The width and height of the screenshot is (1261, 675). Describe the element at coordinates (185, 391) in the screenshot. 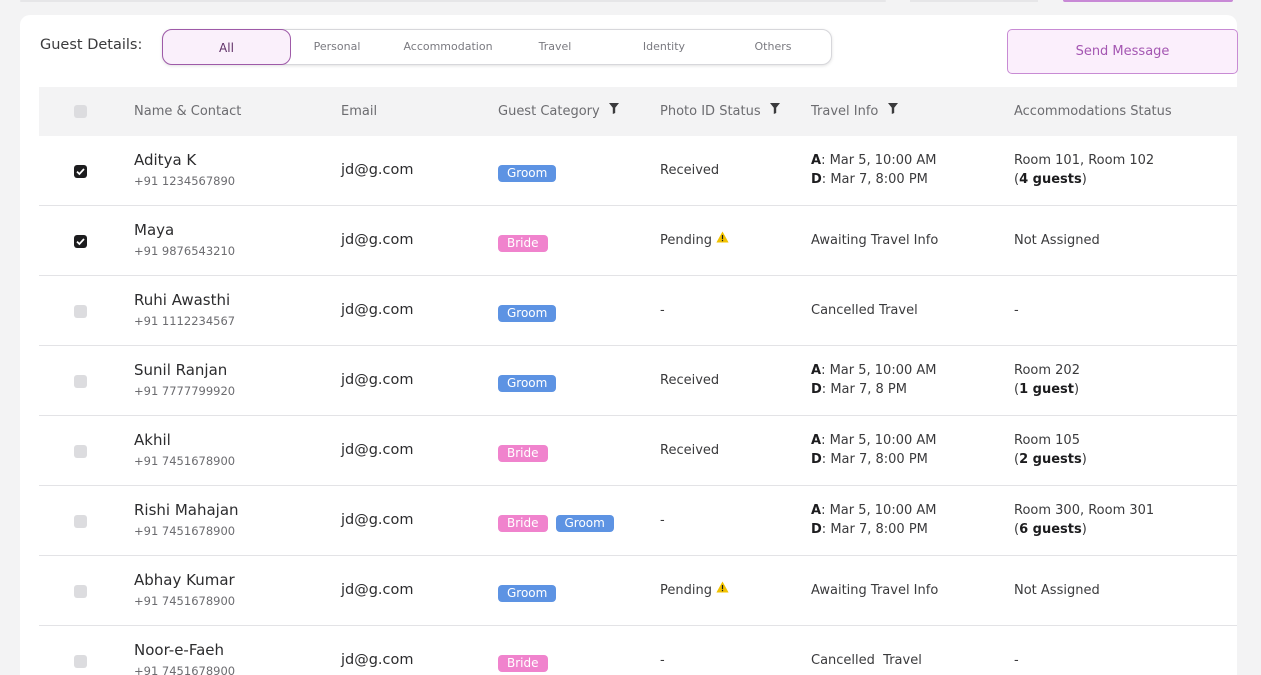

I see `guest-phone: +91 7777799920` at that location.